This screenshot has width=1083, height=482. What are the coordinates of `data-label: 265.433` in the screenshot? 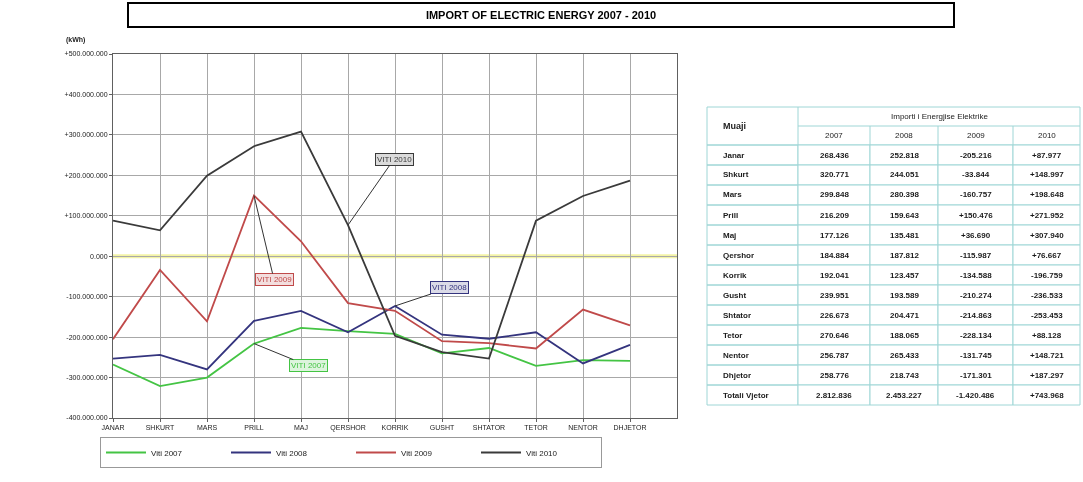 It's located at (905, 355).